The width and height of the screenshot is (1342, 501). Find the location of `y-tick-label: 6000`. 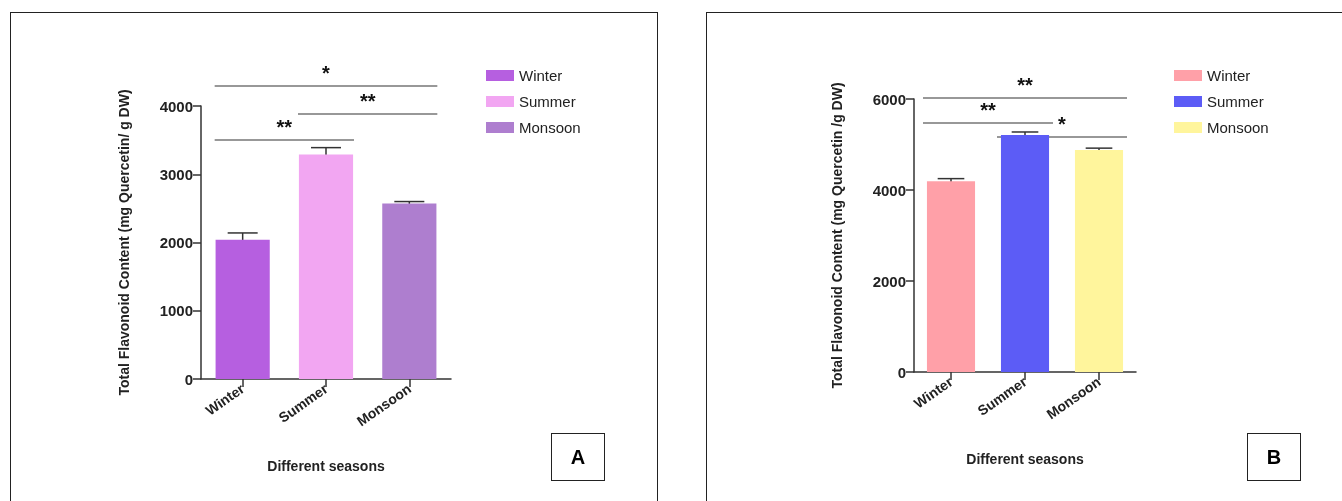

y-tick-label: 6000 is located at coordinates (889, 99).